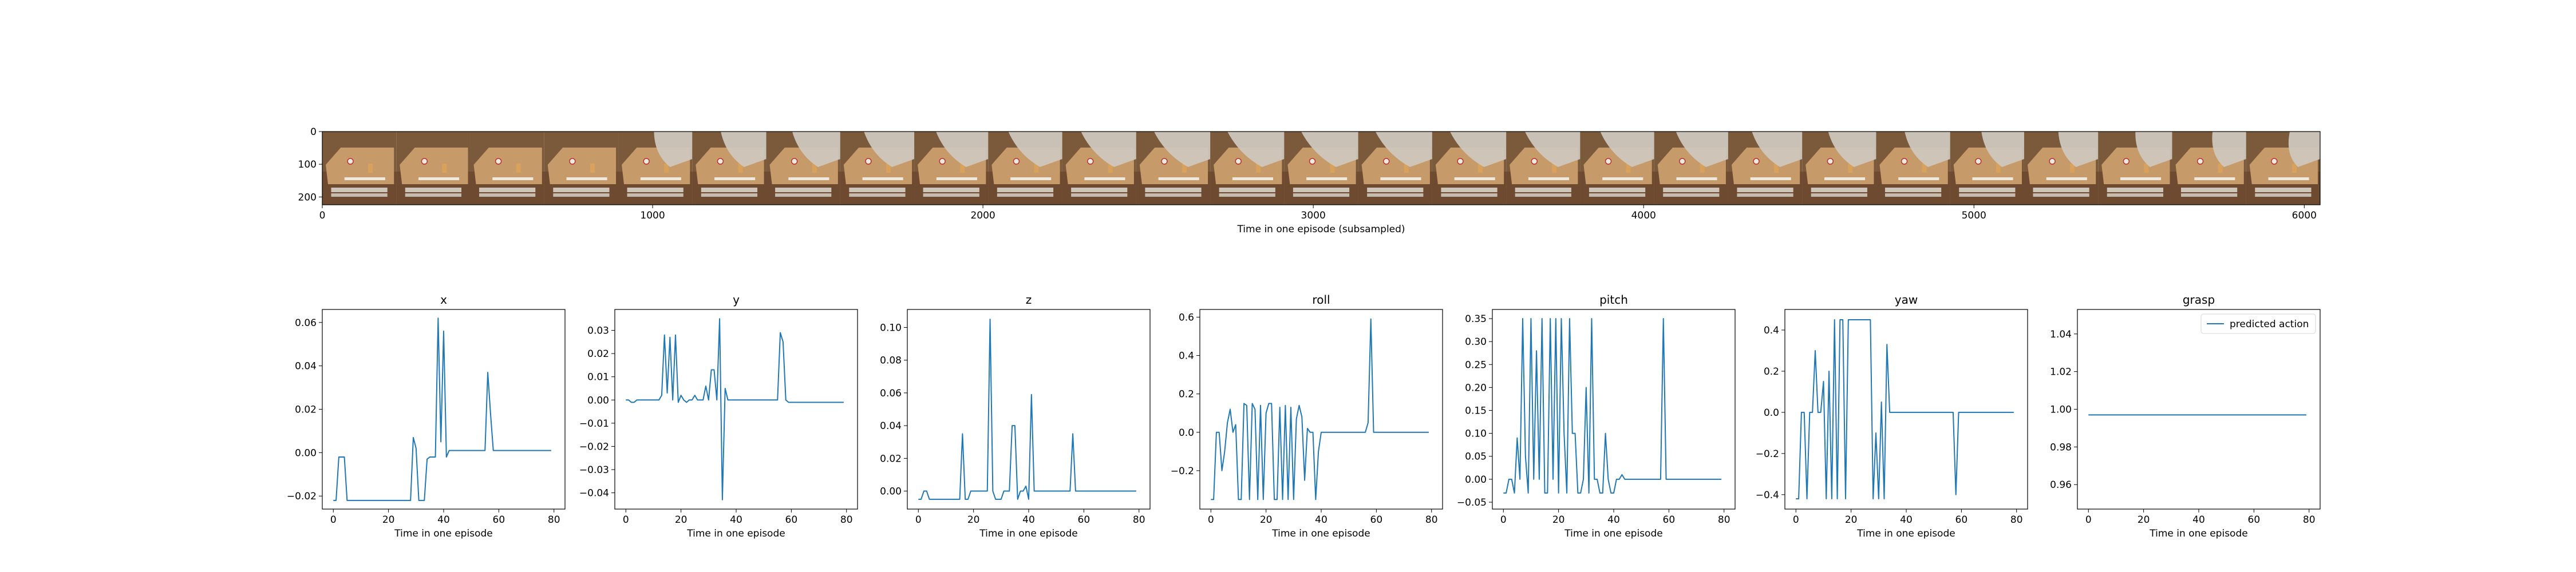 The image size is (2576, 572). I want to click on strip-y-ticks: 0 100 200, so click(310, 164).